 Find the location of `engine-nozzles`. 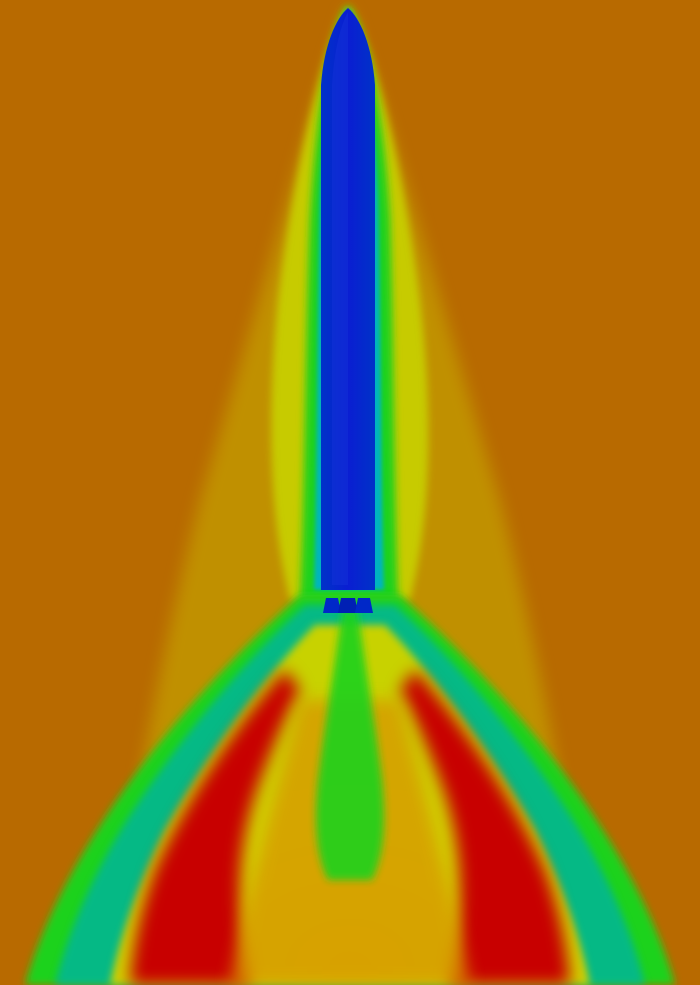

engine-nozzles is located at coordinates (348, 605).